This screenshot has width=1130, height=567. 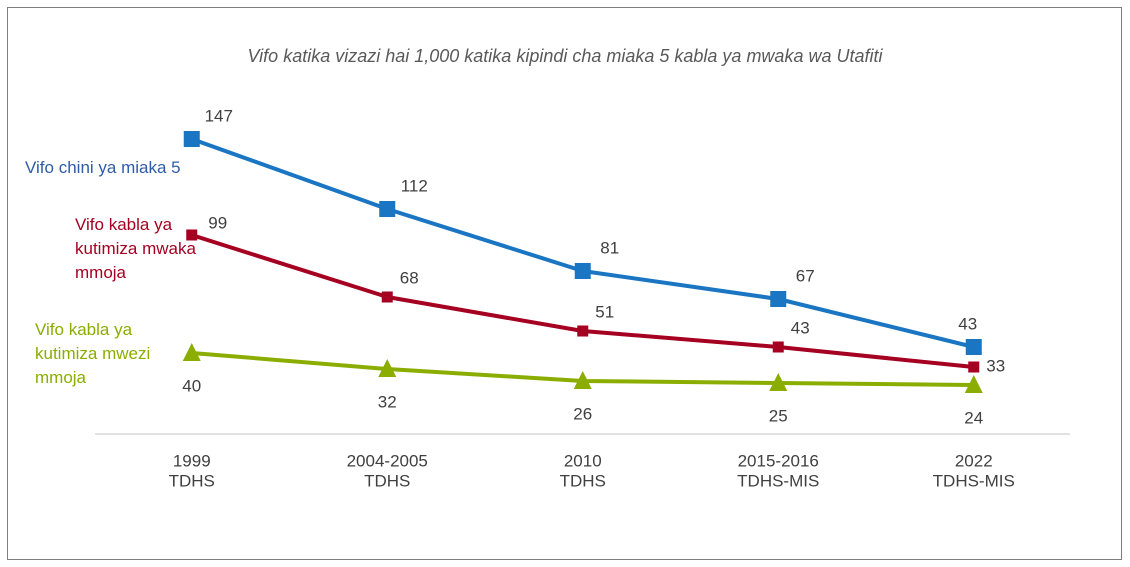 I want to click on legend-label: Vifo chini ya miaka 5, so click(x=103, y=167).